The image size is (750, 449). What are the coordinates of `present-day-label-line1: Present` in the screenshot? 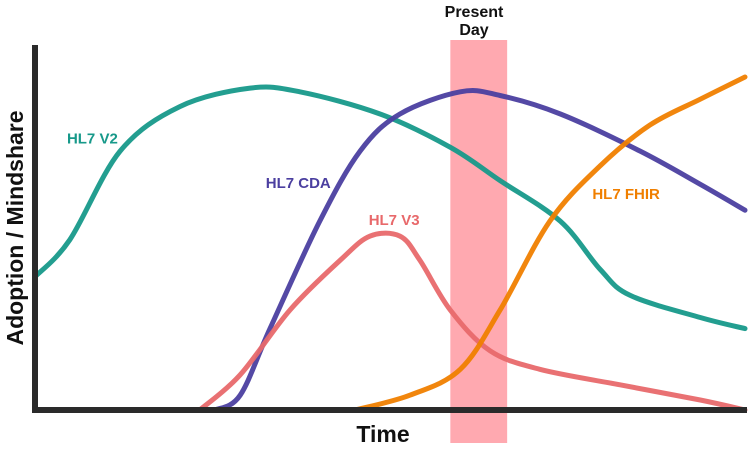 It's located at (474, 12).